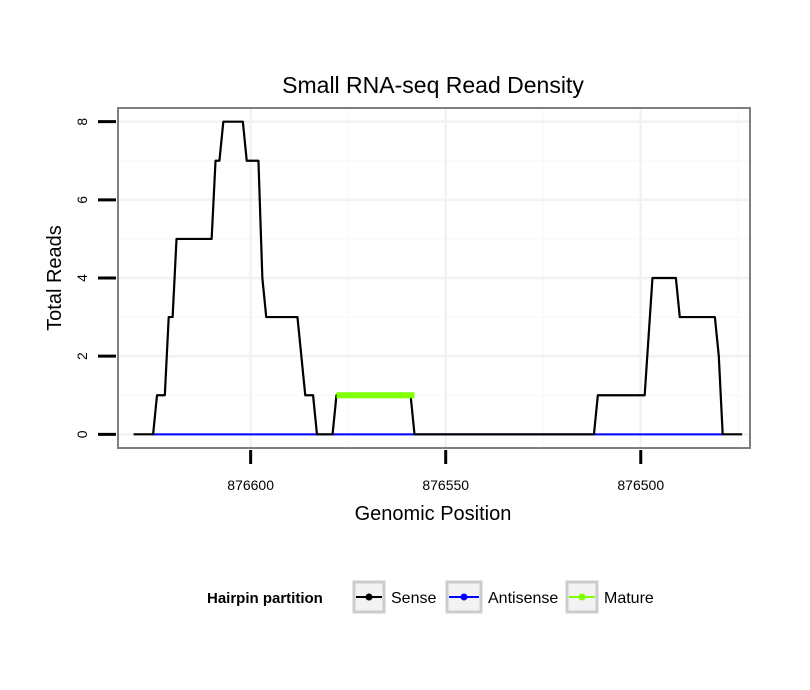 The image size is (810, 690). I want to click on y-axis-title: Total Reads, so click(55, 278).